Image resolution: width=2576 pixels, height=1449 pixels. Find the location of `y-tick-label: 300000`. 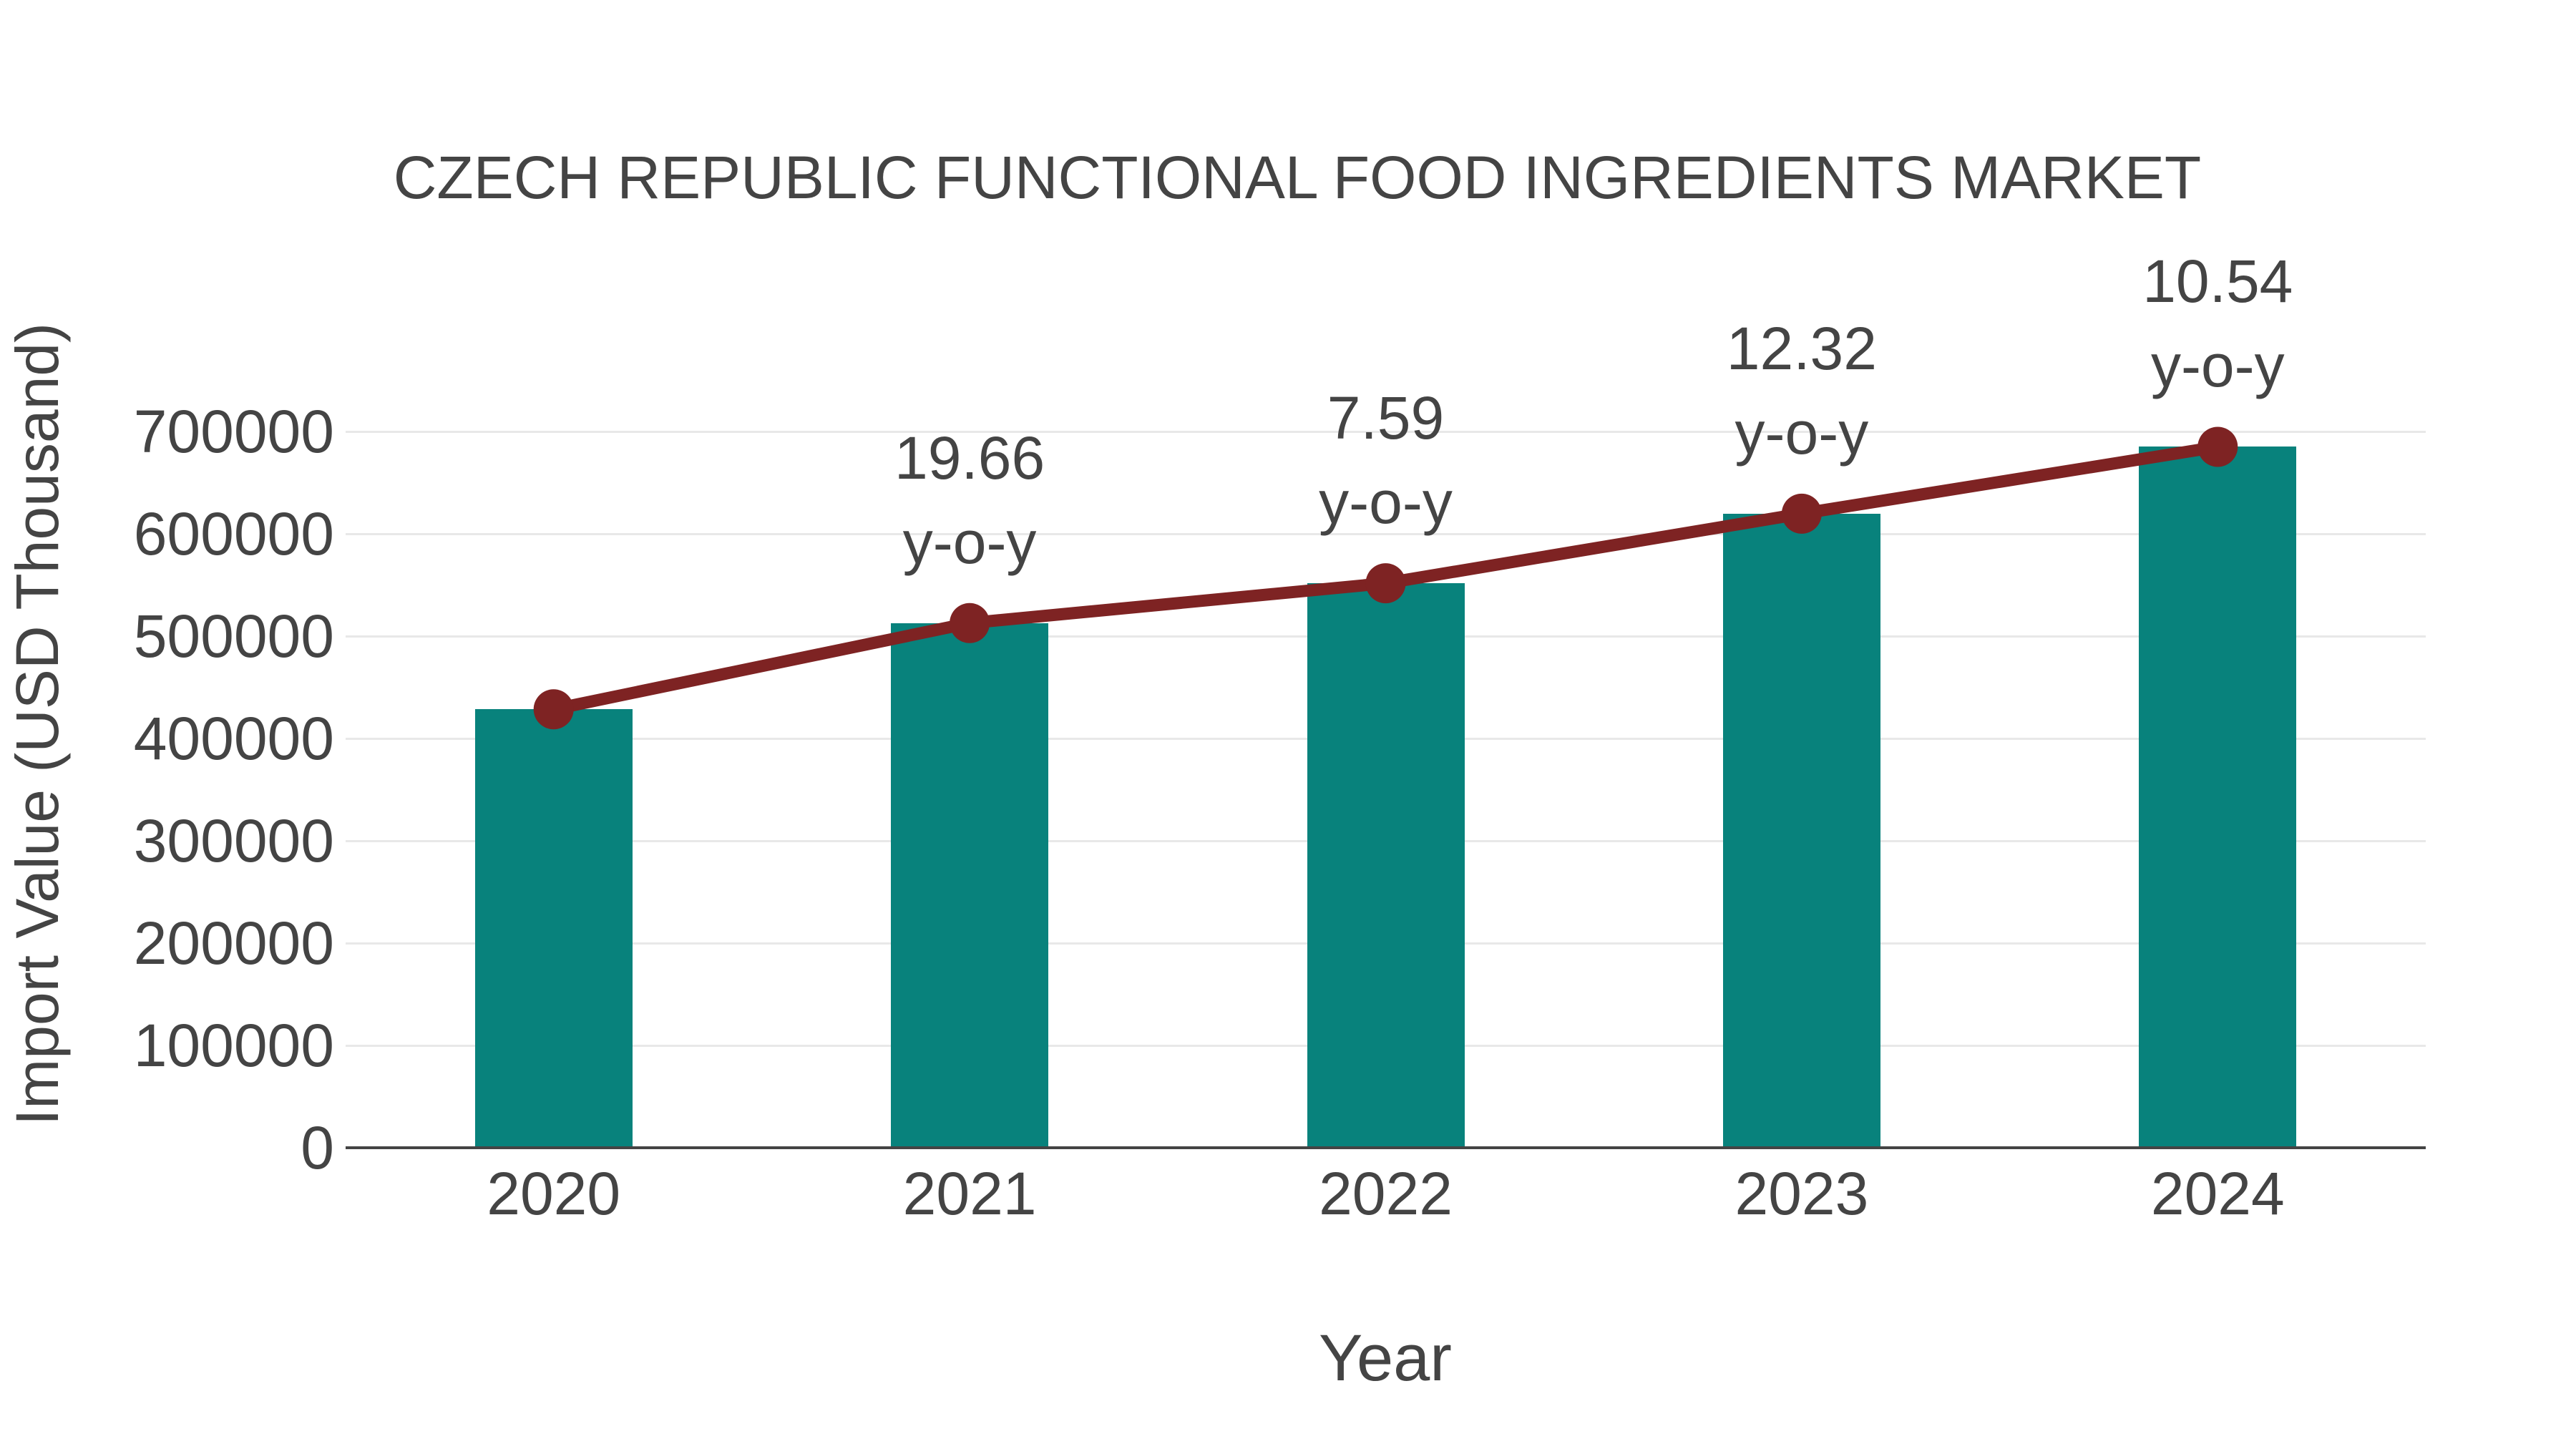

y-tick-label: 300000 is located at coordinates (233, 841).